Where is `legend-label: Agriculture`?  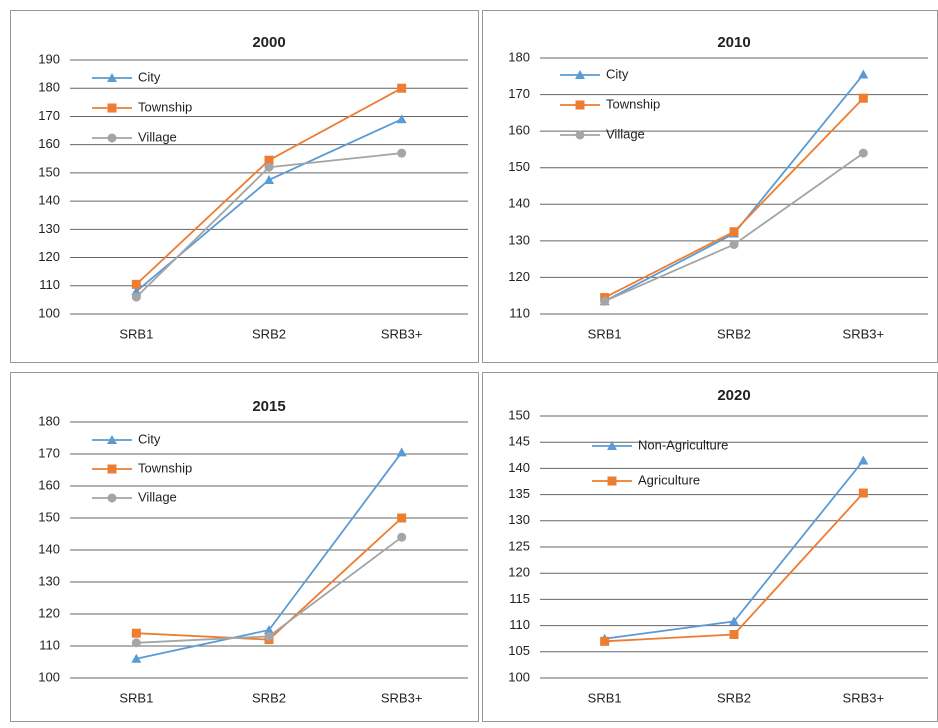
legend-label: Agriculture is located at coordinates (669, 479).